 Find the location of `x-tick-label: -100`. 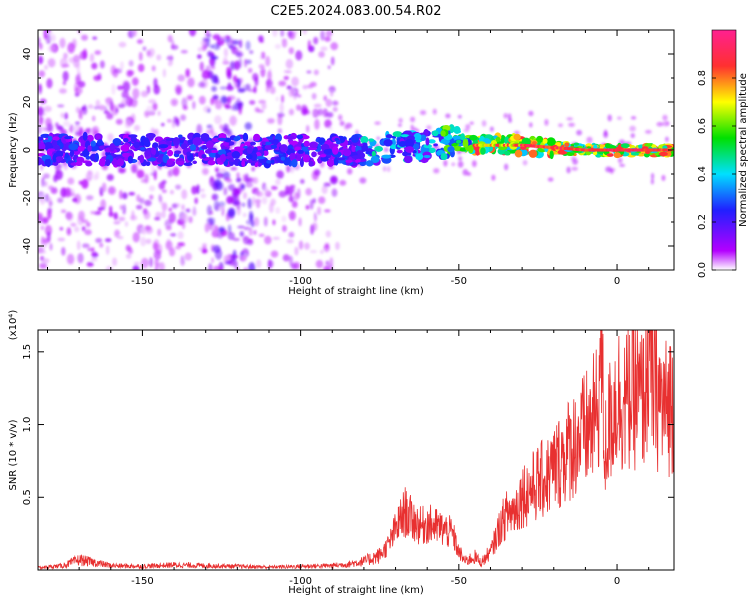

x-tick-label: -100 is located at coordinates (300, 581).